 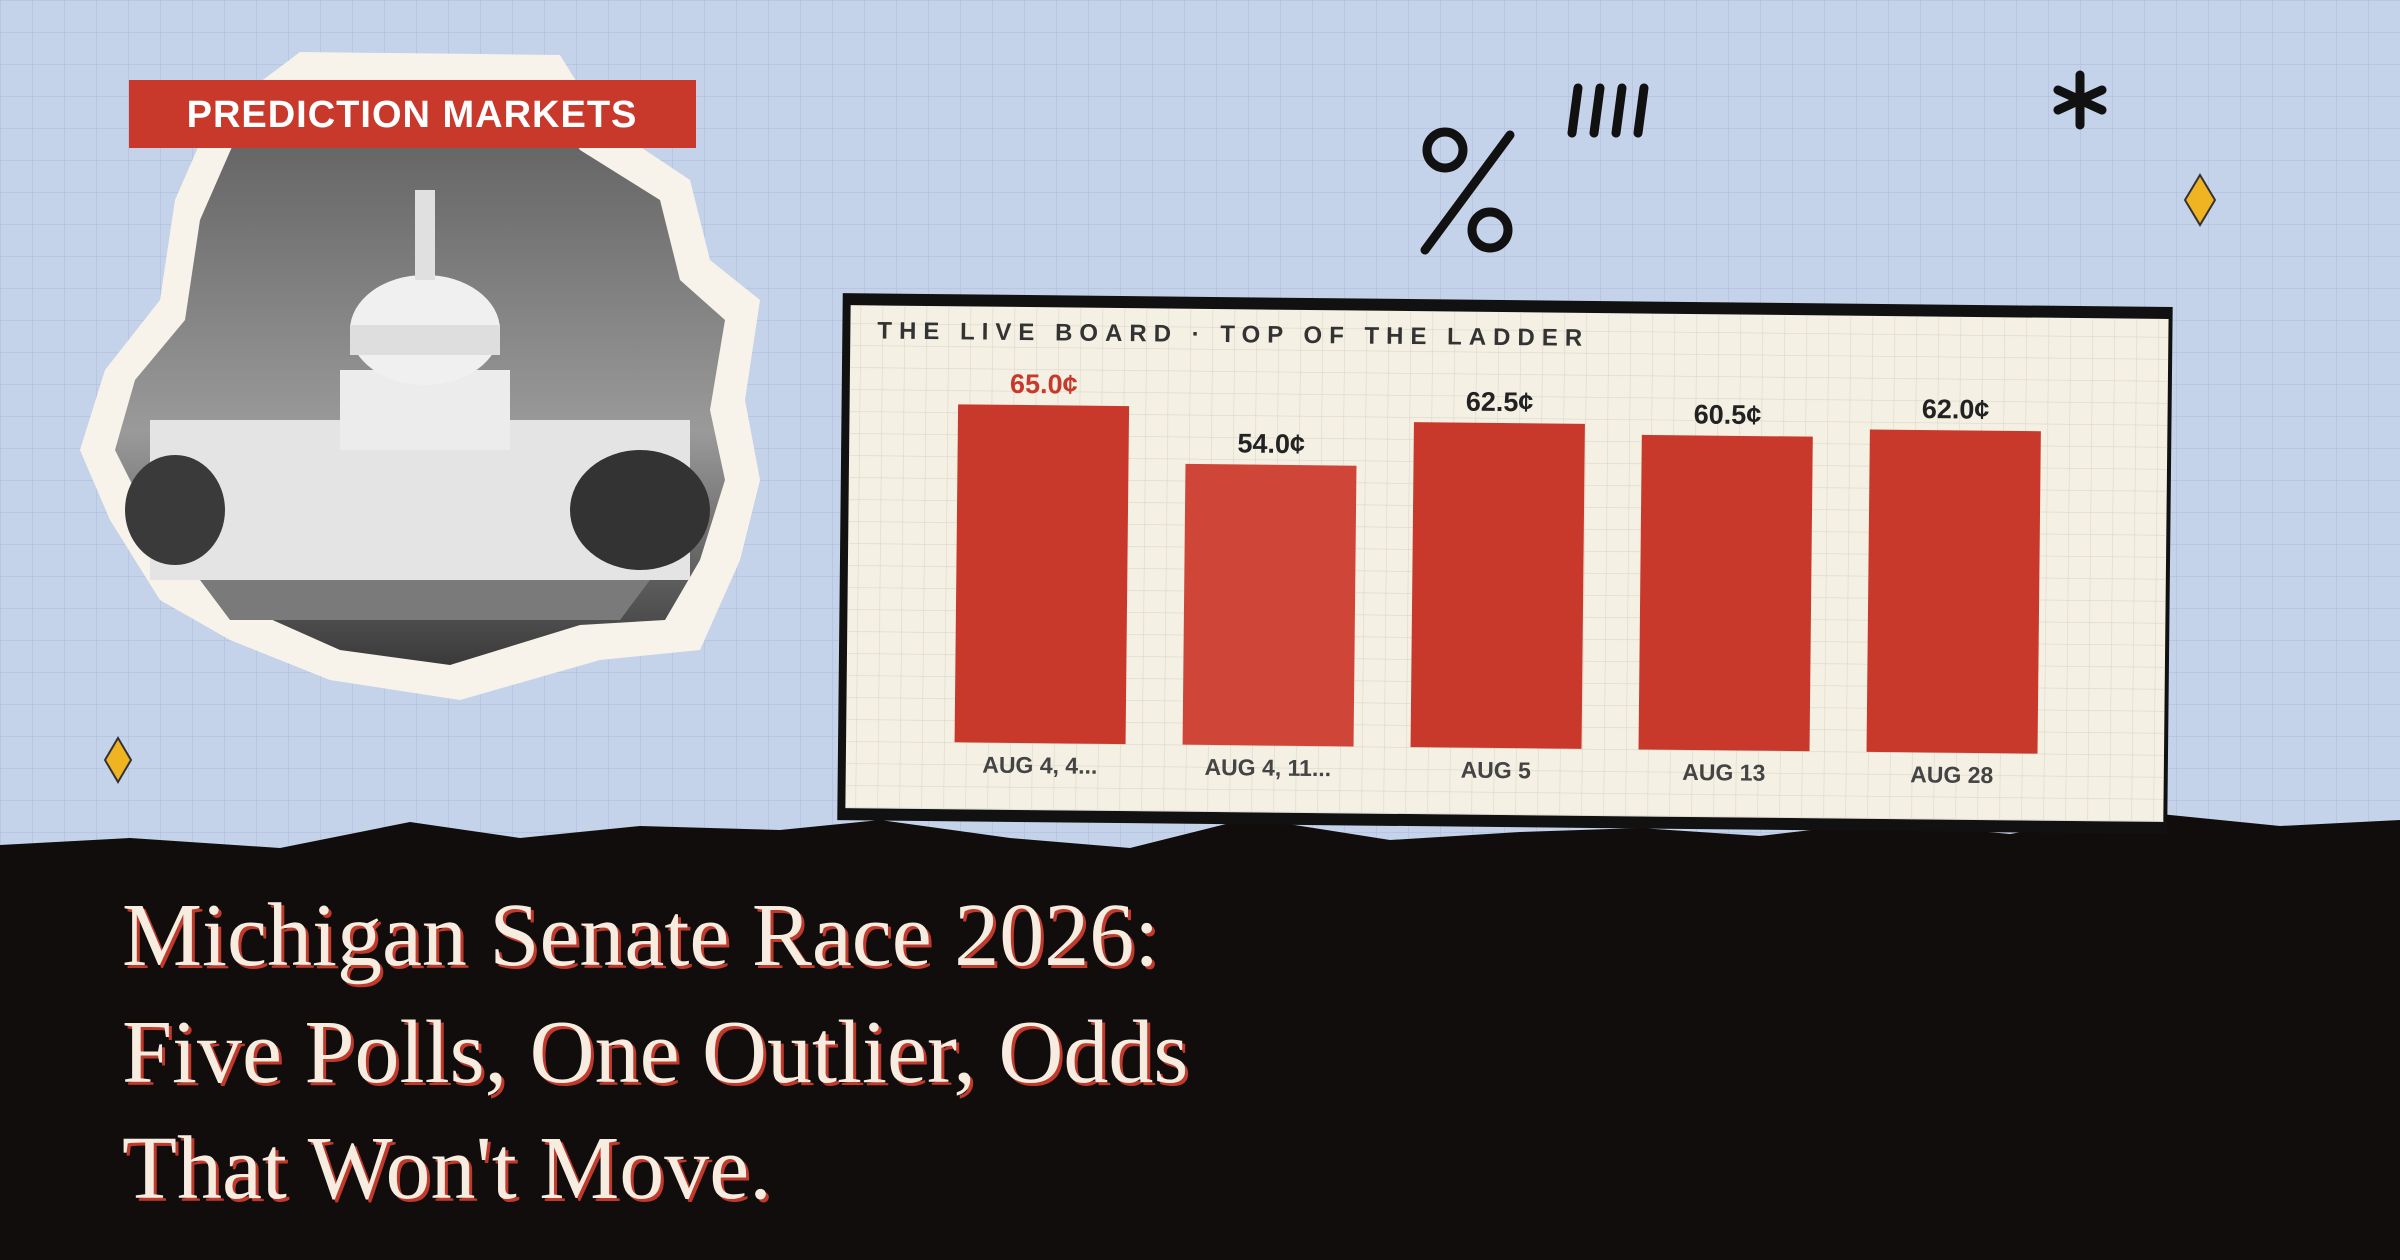 What do you see at coordinates (1728, 414) in the screenshot?
I see `value-label: 60.5¢` at bounding box center [1728, 414].